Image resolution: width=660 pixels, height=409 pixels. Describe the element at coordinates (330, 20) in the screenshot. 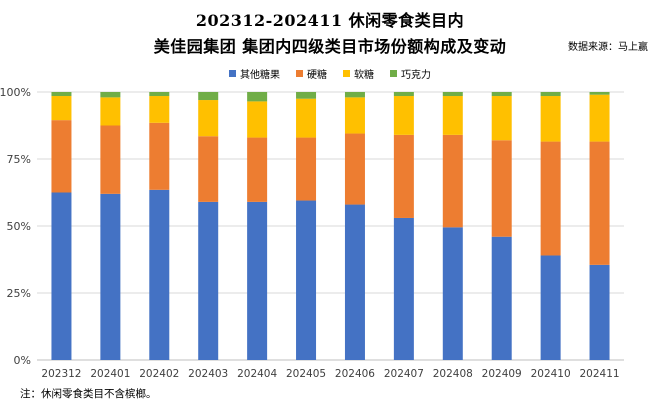

I see `chart-title-line1: 202312-202411 休闲零食类目内` at that location.